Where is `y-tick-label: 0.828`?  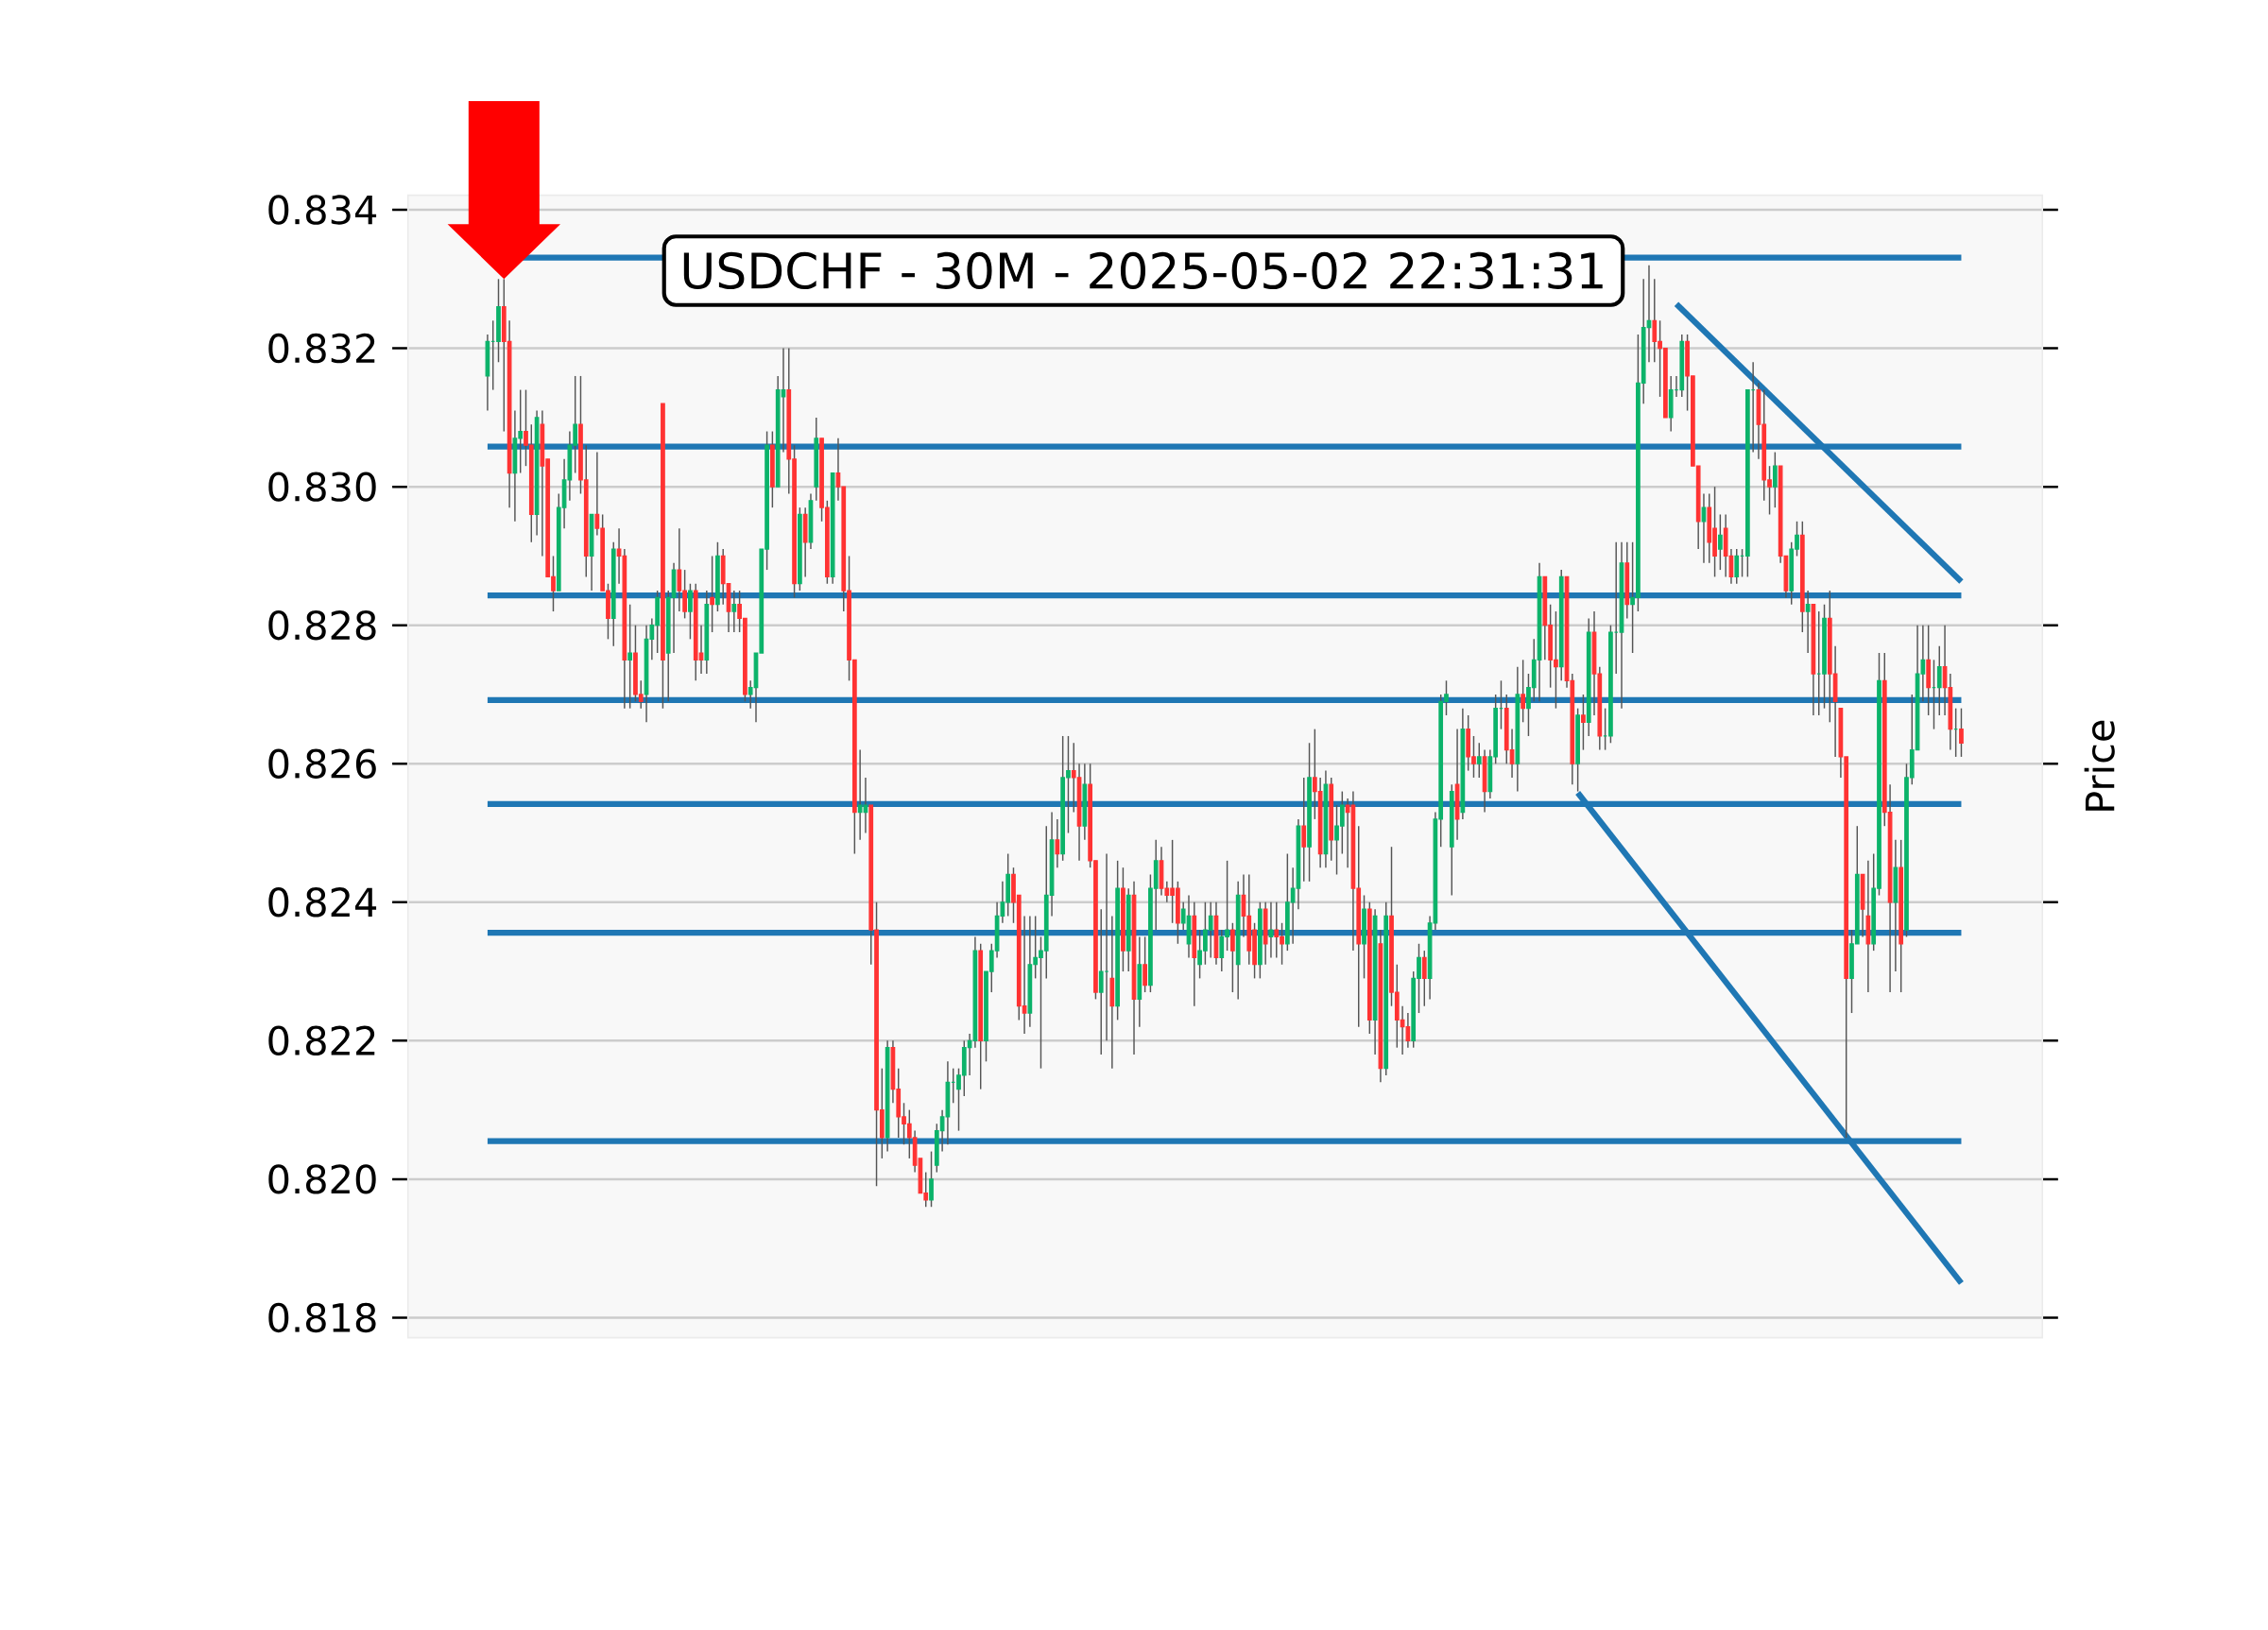
y-tick-label: 0.828 is located at coordinates (322, 625).